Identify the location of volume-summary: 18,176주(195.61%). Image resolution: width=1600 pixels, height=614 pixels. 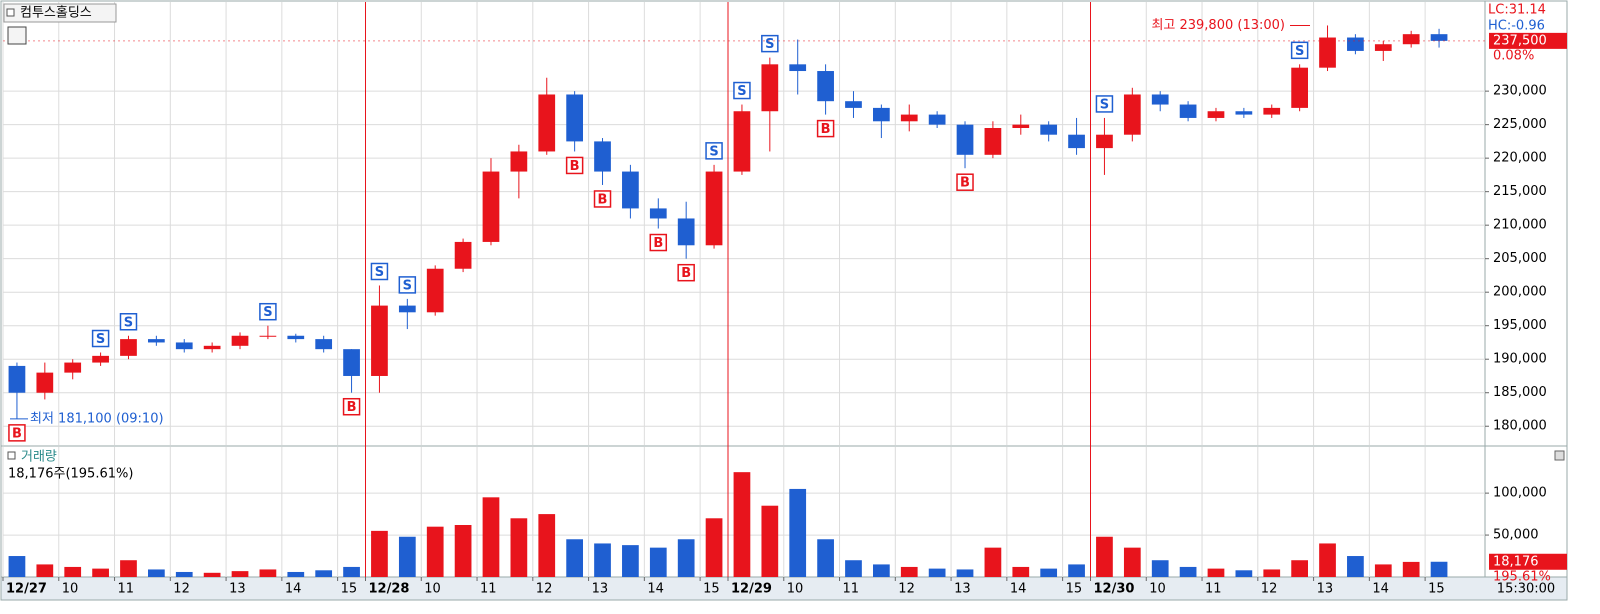
(70, 474).